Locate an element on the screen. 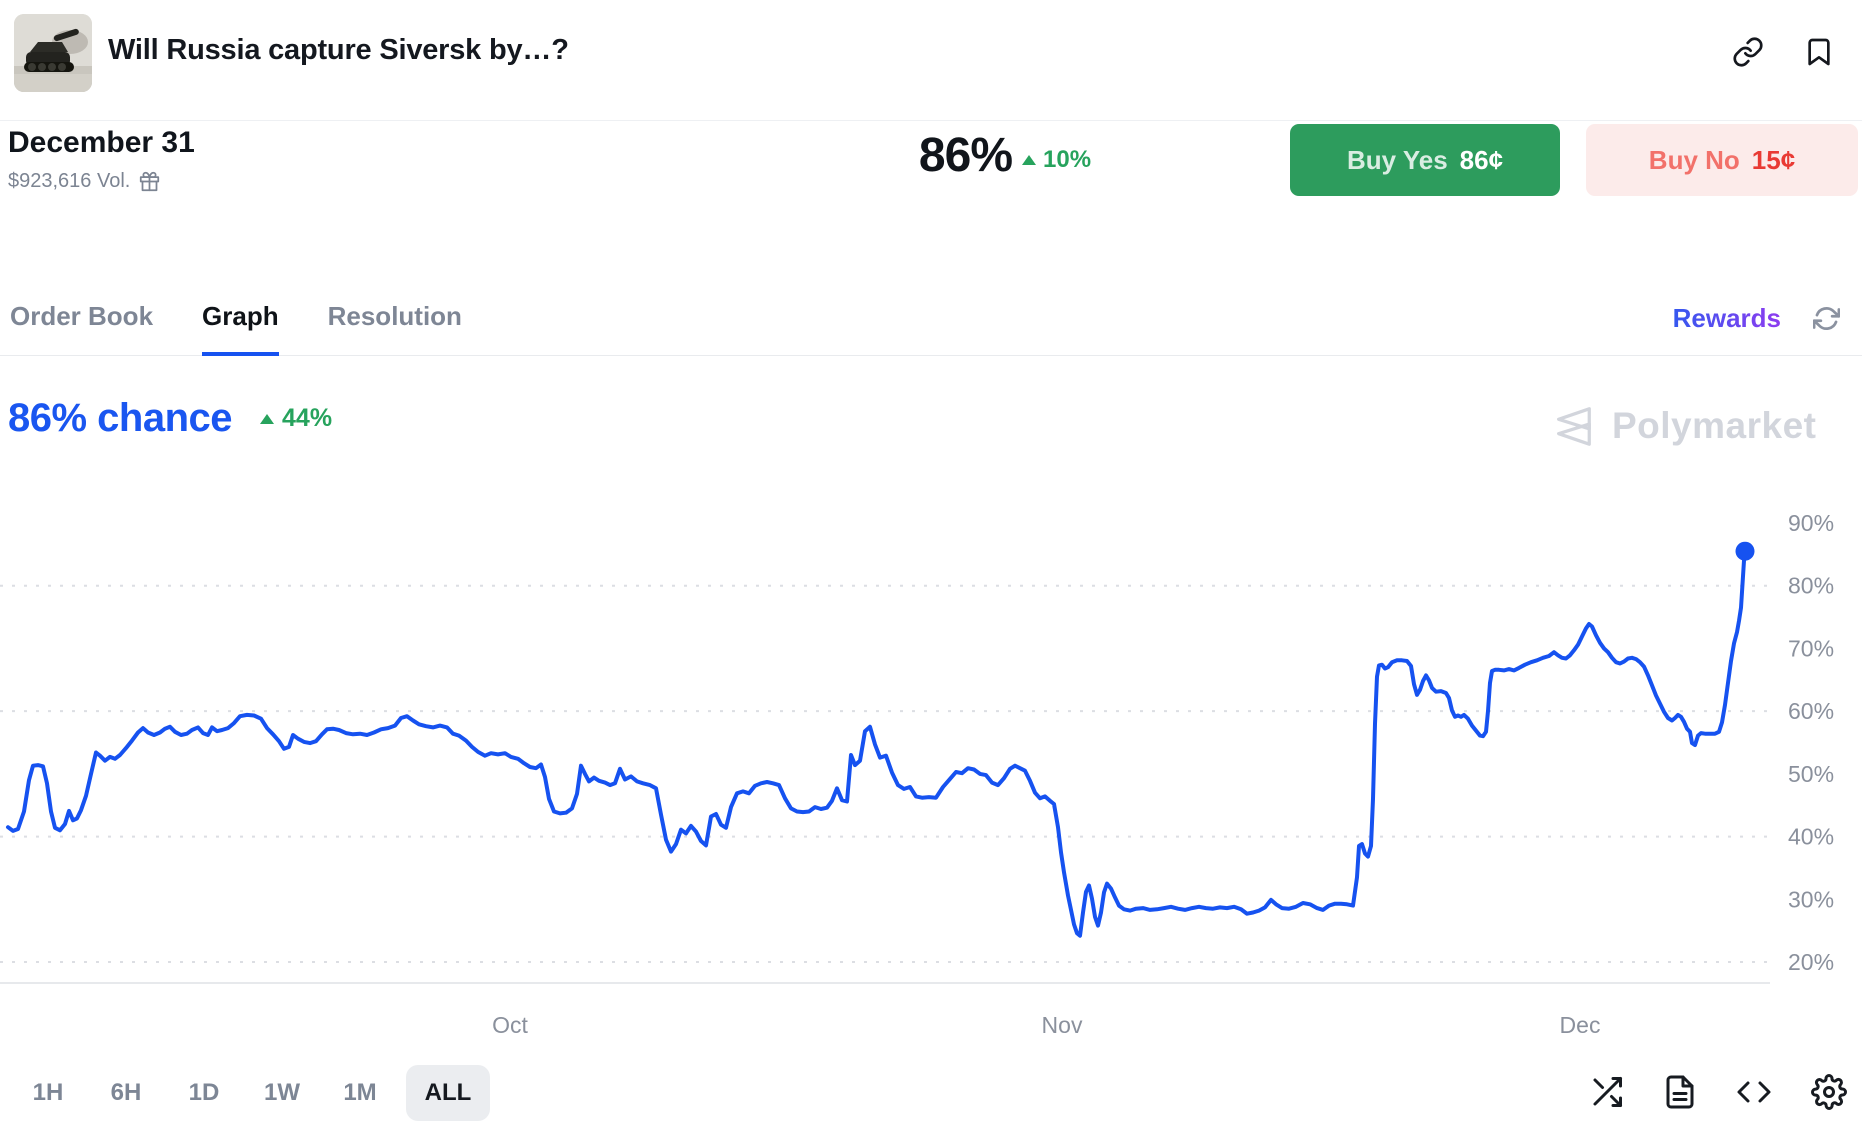 This screenshot has height=1132, width=1862. volume-row: $923,616 Vol. is located at coordinates (84, 181).